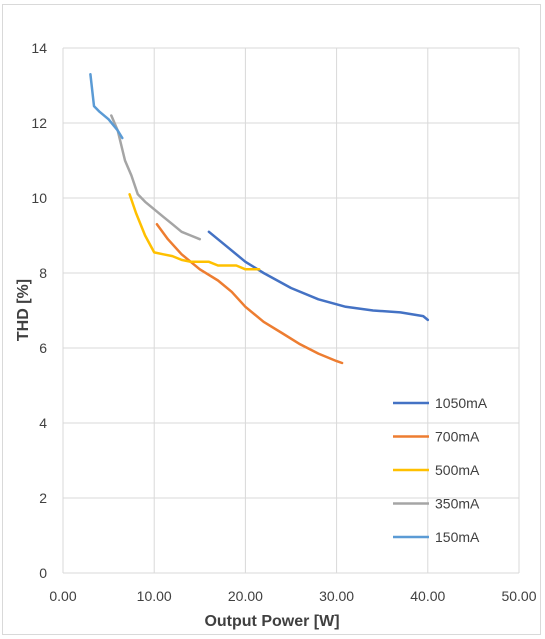 The image size is (545, 639). I want to click on legend: 1050mA 700mA 500mA 350mA 150mA, so click(440, 470).